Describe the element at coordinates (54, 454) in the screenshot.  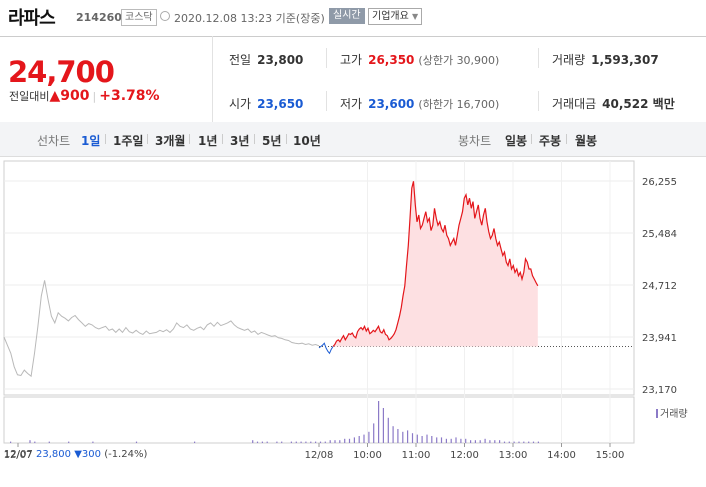
I see `footer-close: 23,800` at that location.